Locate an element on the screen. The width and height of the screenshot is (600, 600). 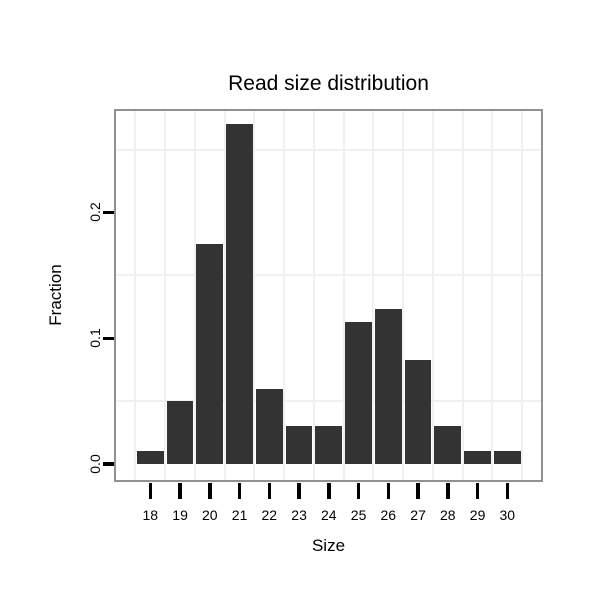
x-tick-label: 26 is located at coordinates (388, 515).